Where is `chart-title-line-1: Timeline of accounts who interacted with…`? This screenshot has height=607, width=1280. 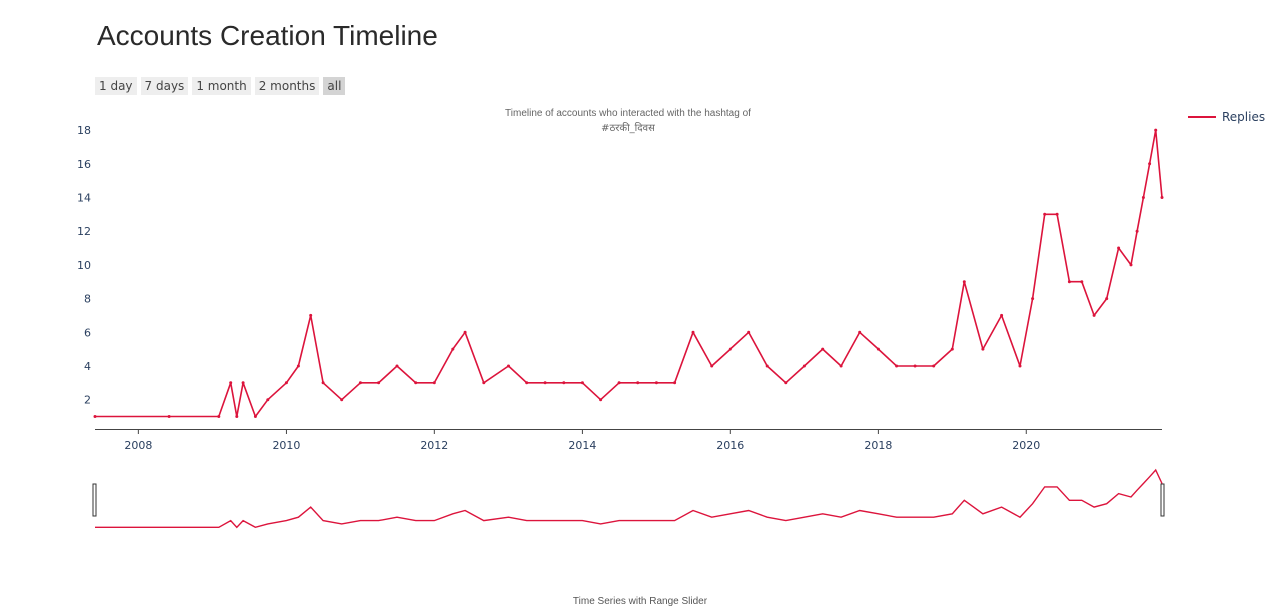
chart-title-line-1: Timeline of accounts who interacted with… is located at coordinates (628, 113).